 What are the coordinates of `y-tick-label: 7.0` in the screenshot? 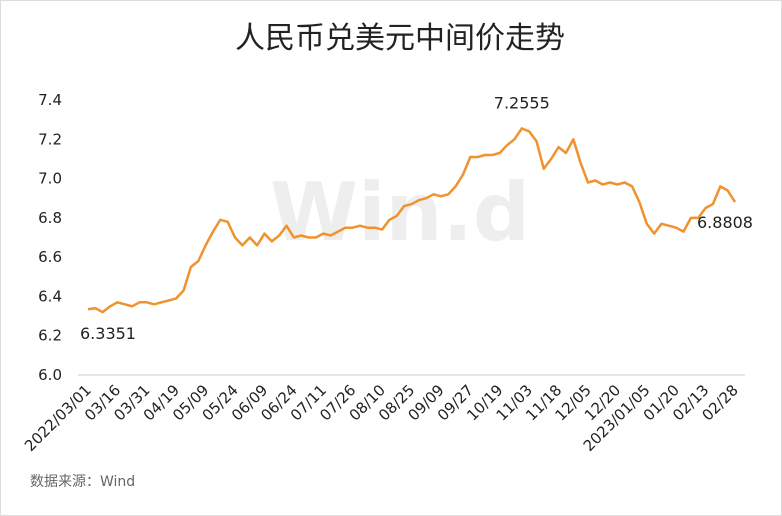 It's located at (50, 179).